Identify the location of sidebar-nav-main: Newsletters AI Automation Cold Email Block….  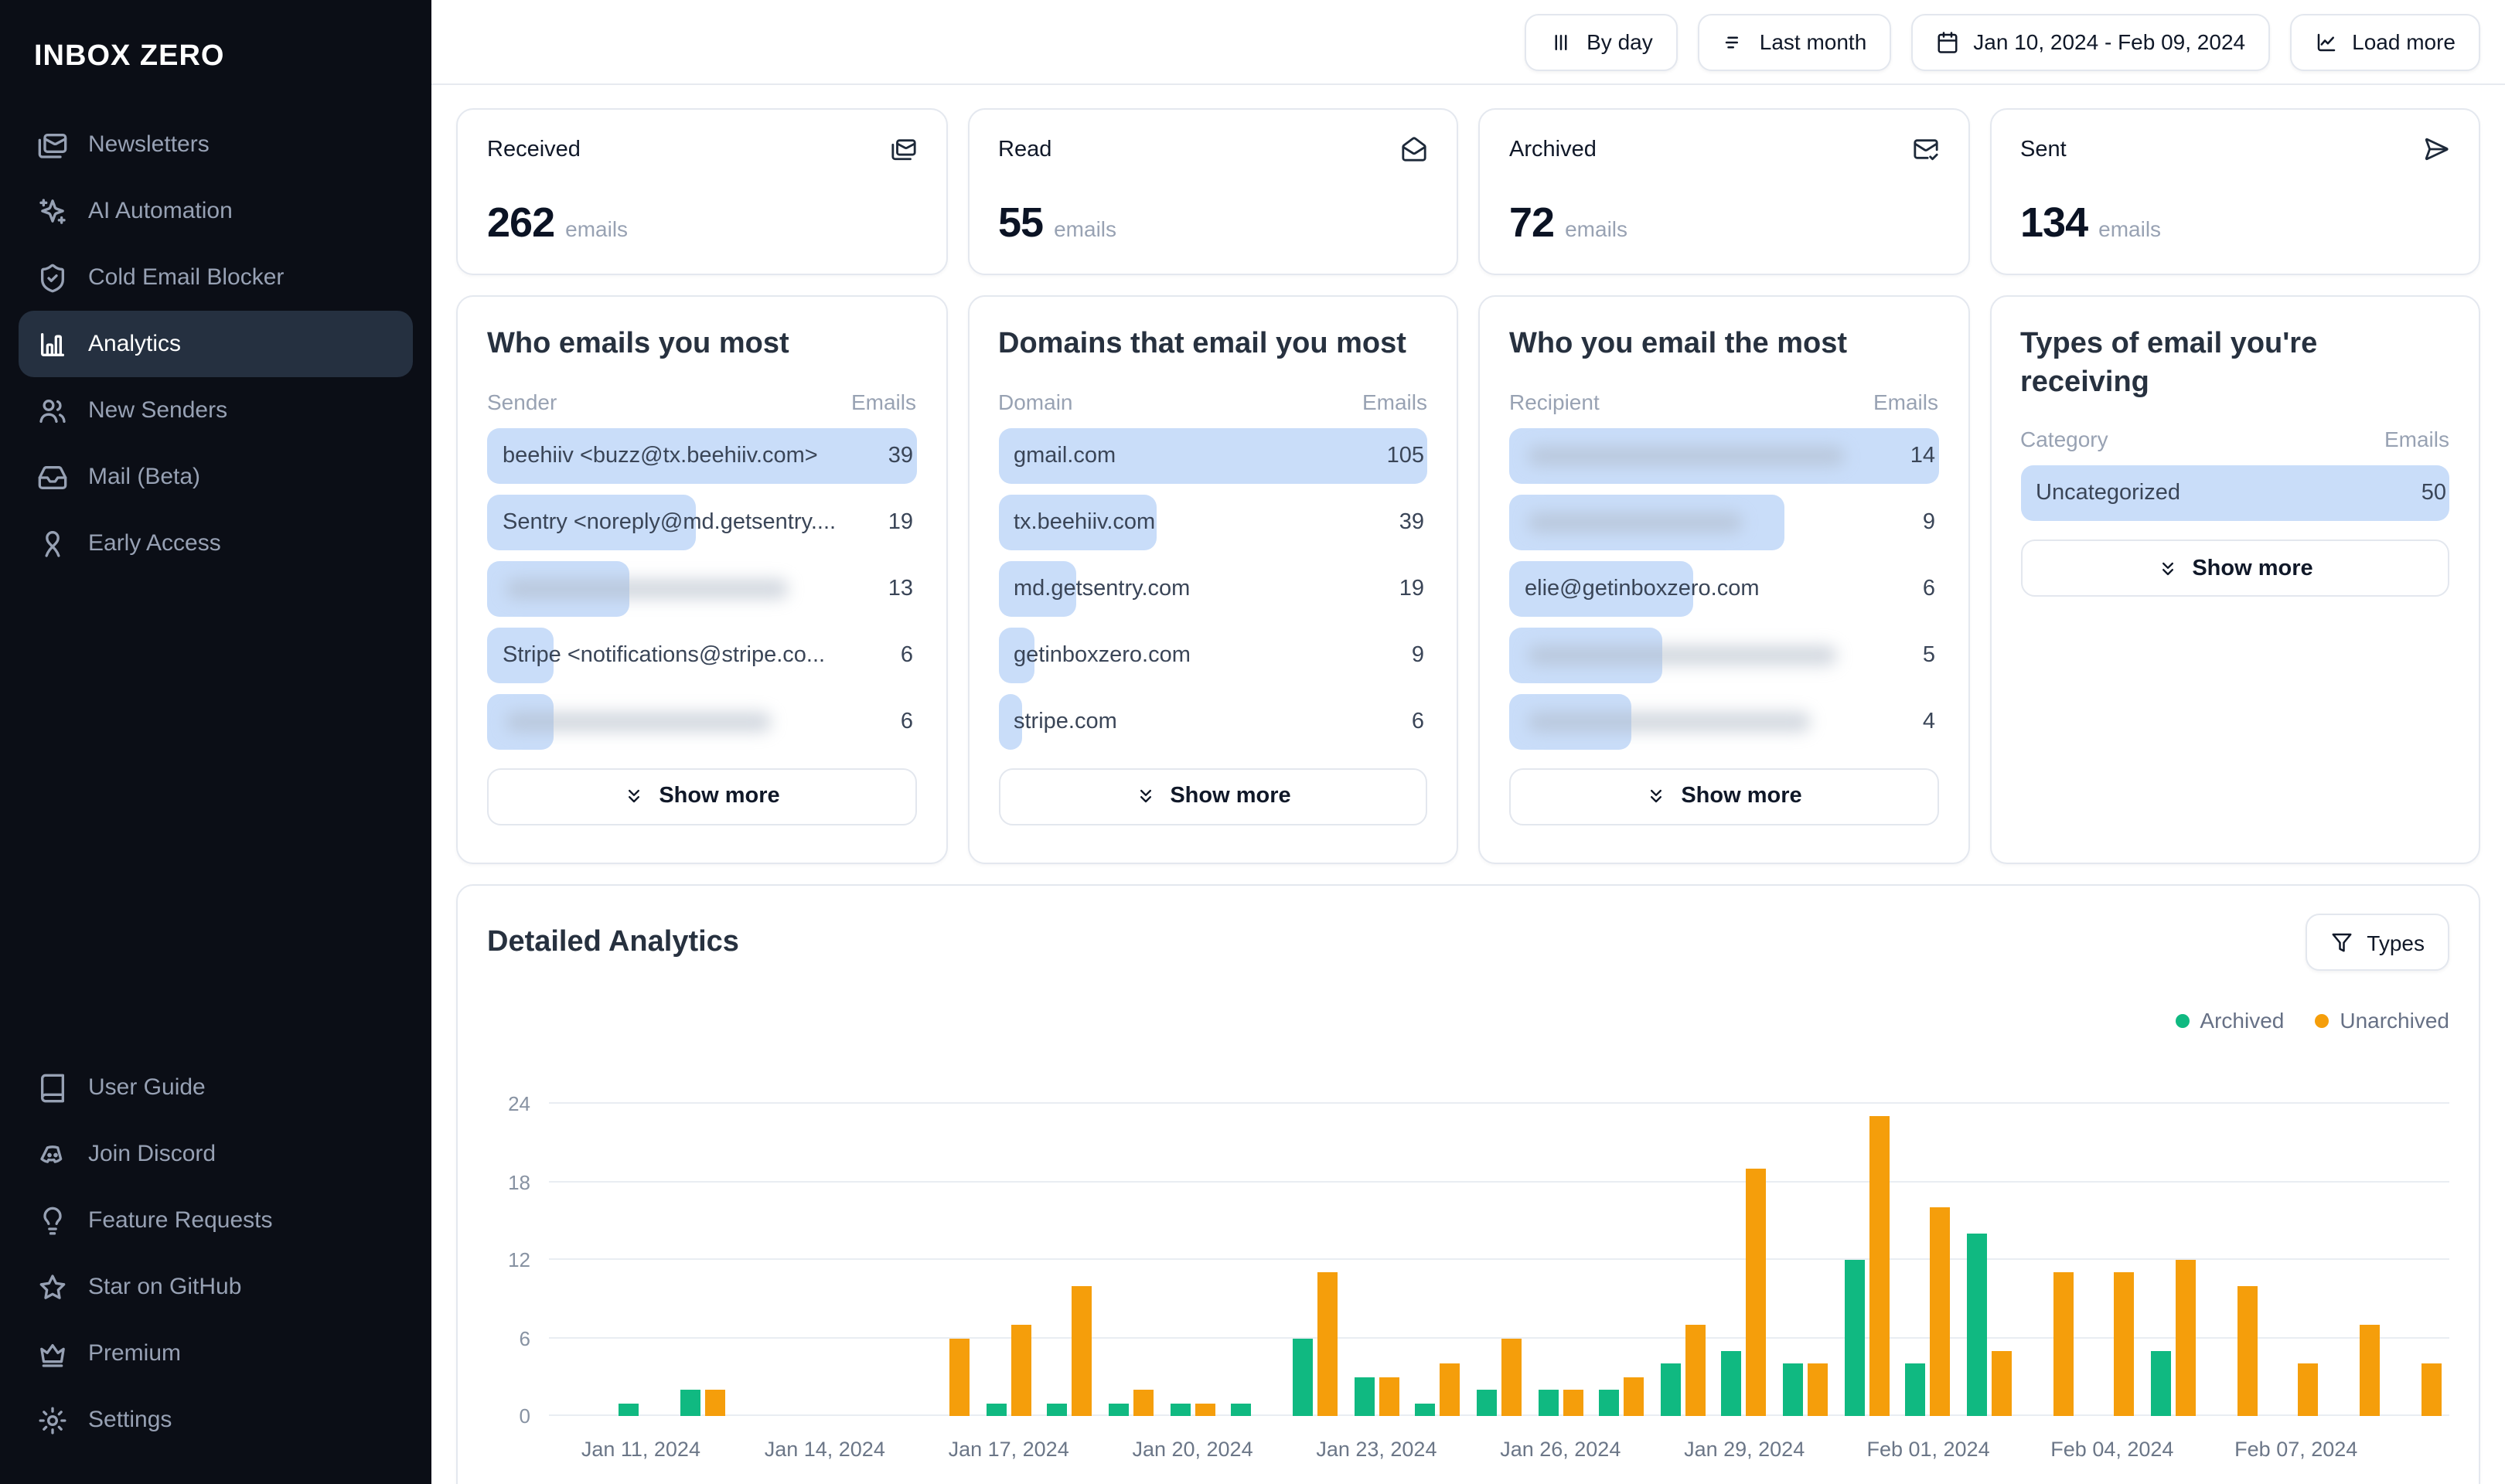
(215, 344).